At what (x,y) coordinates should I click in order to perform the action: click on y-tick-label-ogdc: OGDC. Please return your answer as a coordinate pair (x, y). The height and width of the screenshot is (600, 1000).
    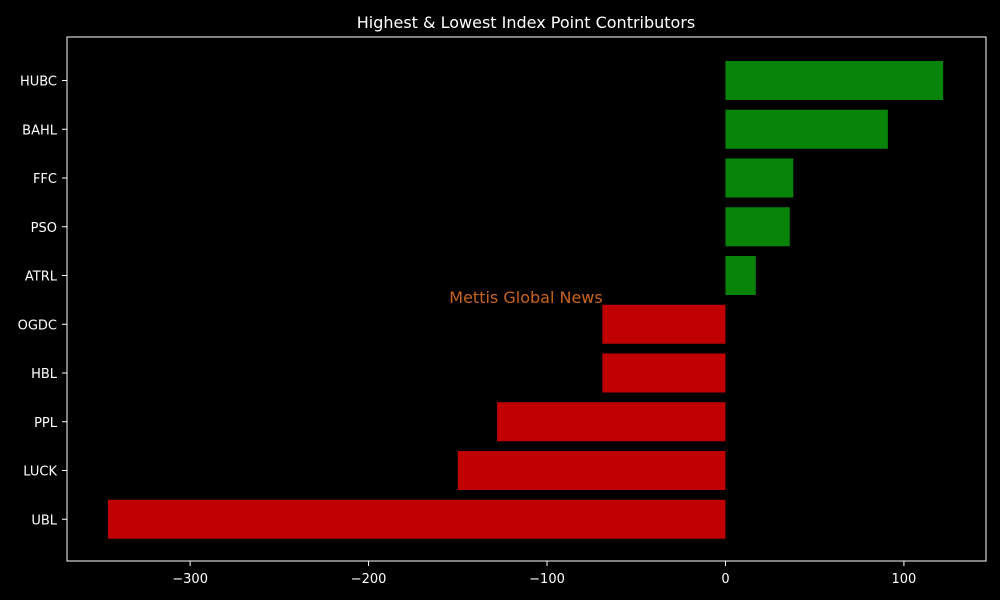
    Looking at the image, I should click on (37, 325).